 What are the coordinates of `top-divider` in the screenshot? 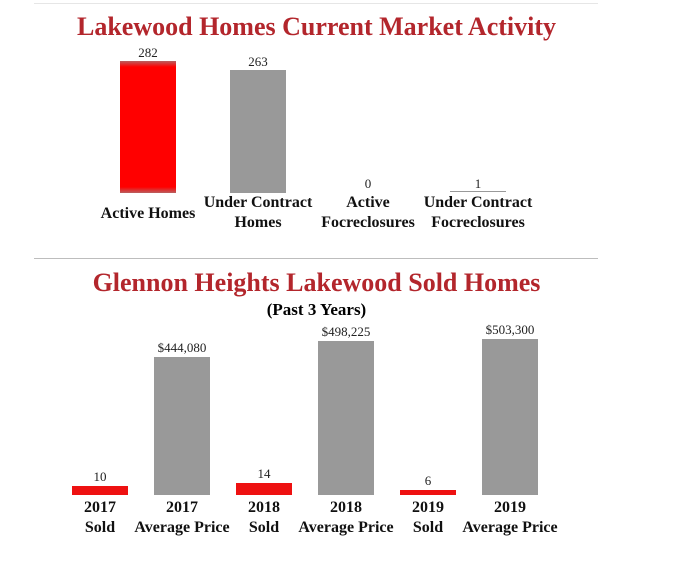 It's located at (316, 3).